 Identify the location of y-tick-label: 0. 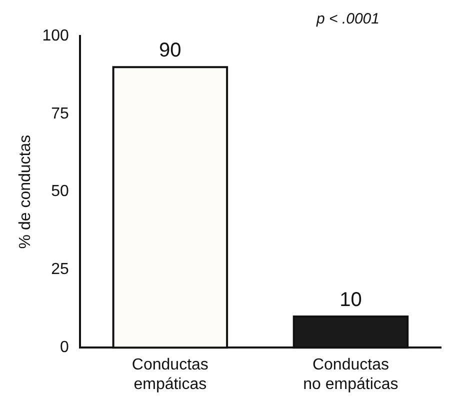
(64, 347).